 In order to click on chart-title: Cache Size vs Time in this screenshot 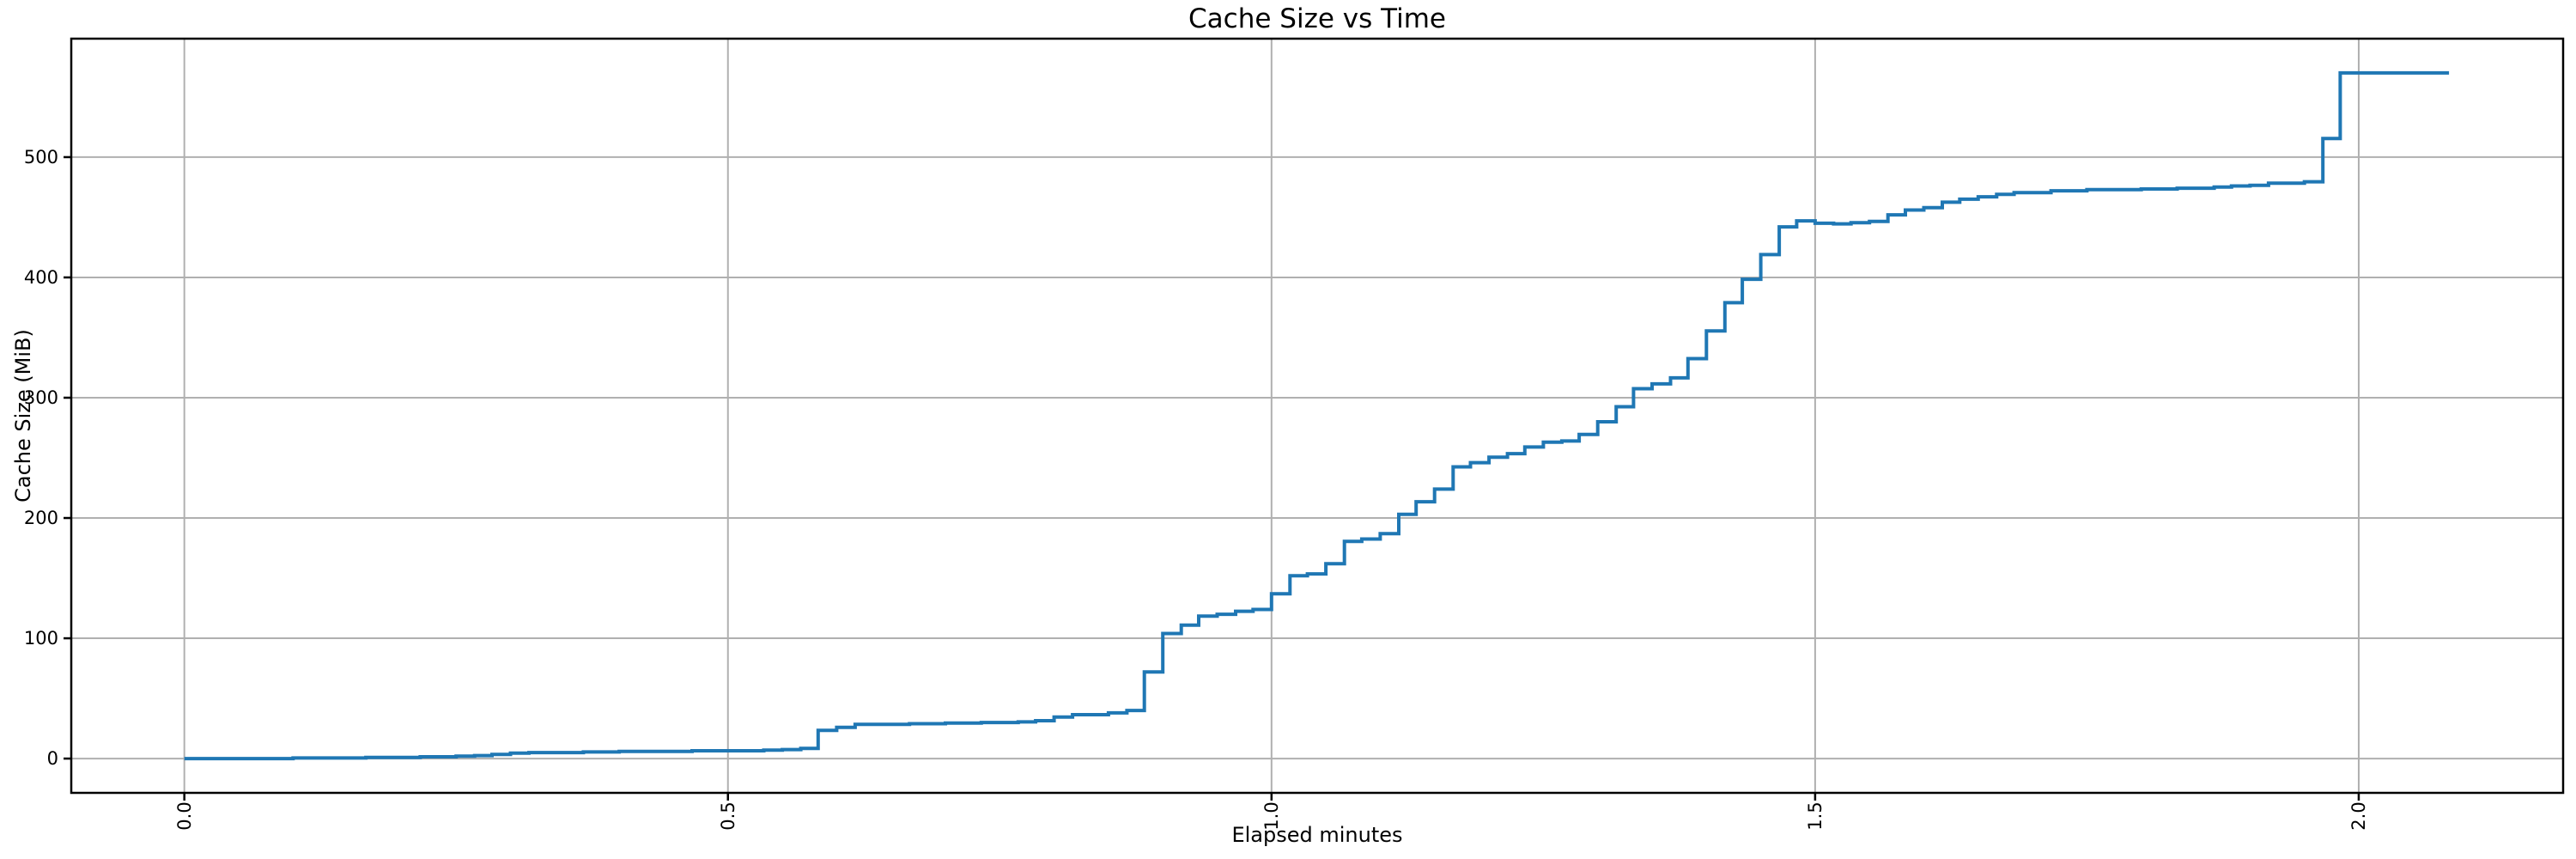, I will do `click(1317, 19)`.